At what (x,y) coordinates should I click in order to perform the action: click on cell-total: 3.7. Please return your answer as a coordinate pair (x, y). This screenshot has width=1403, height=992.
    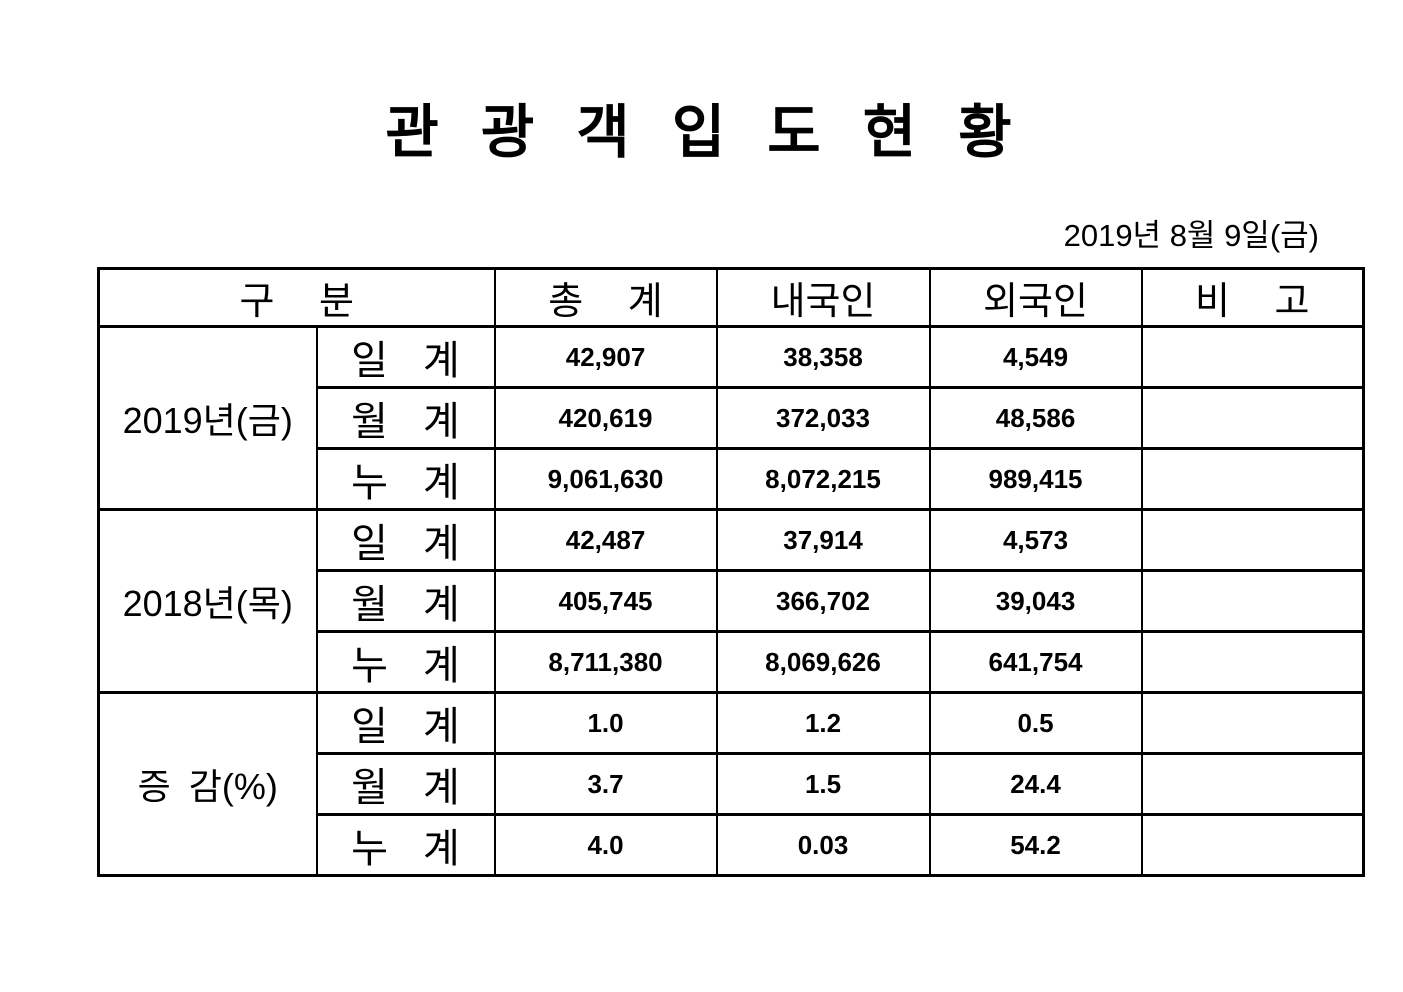
    Looking at the image, I should click on (605, 784).